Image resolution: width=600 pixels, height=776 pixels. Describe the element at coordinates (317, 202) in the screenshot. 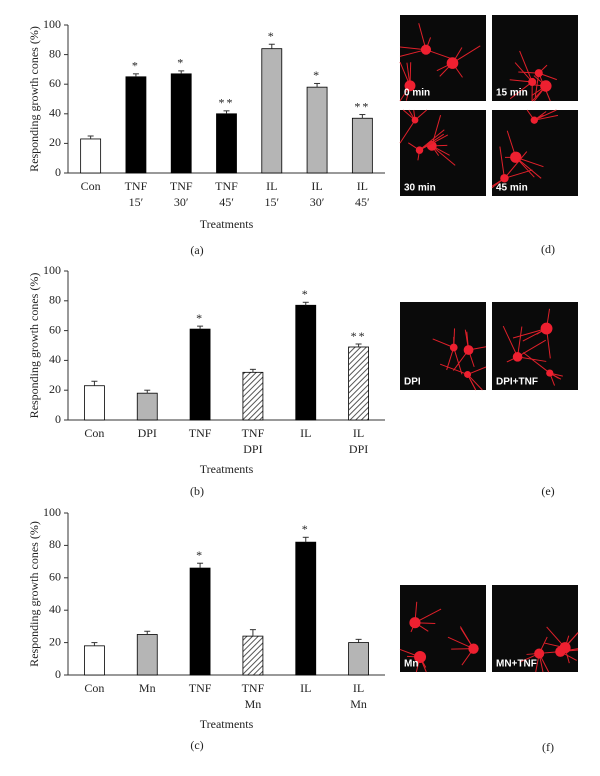

I see `x-tick-label: 30′` at that location.